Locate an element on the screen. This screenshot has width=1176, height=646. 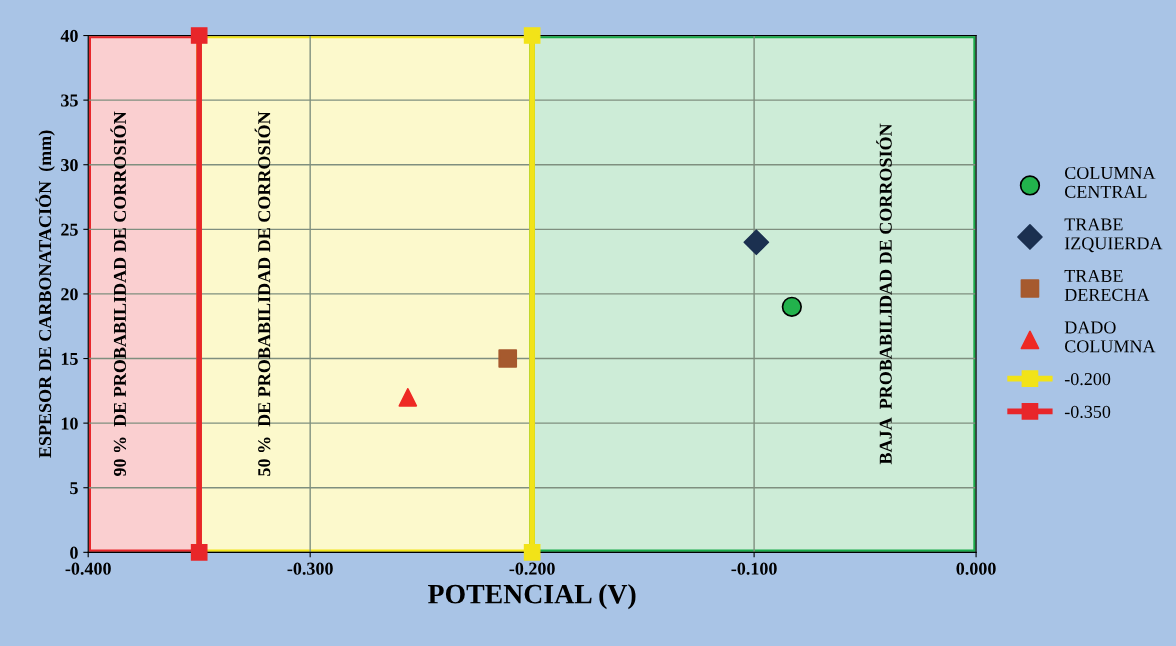
y-tick-label: 25 is located at coordinates (69, 229).